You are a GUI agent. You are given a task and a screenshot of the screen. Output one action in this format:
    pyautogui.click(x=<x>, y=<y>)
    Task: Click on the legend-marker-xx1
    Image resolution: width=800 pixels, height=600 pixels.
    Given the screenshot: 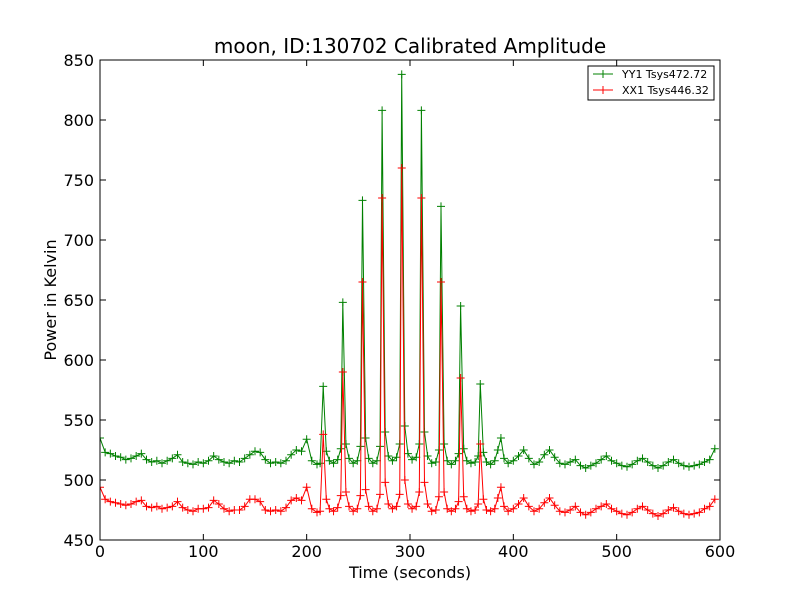 What is the action you would take?
    pyautogui.click(x=603, y=90)
    